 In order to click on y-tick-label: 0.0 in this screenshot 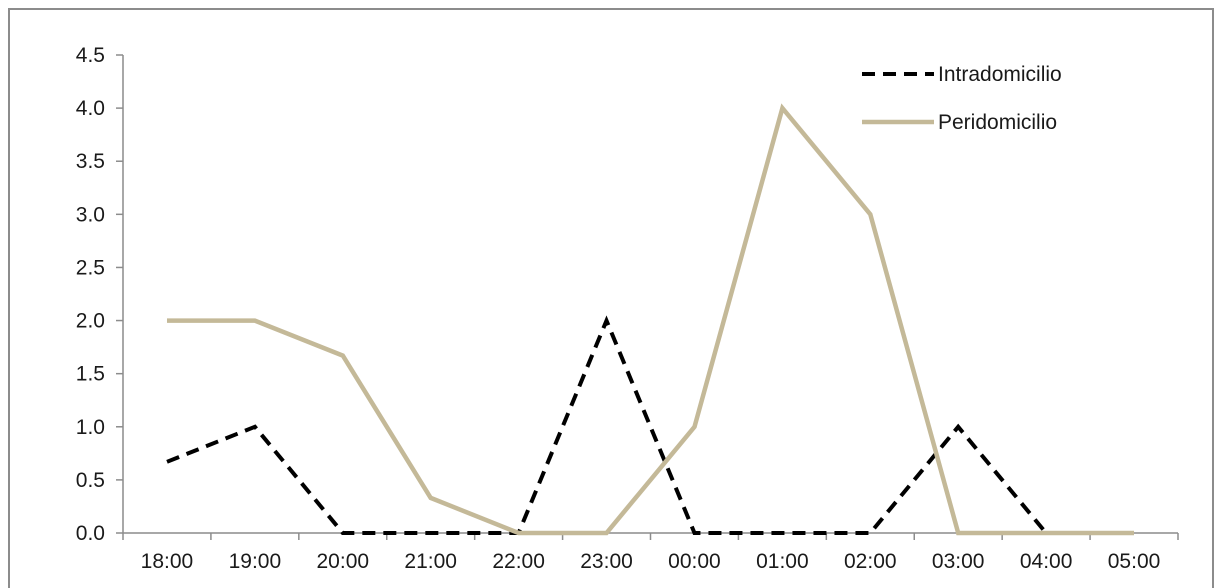, I will do `click(90, 533)`.